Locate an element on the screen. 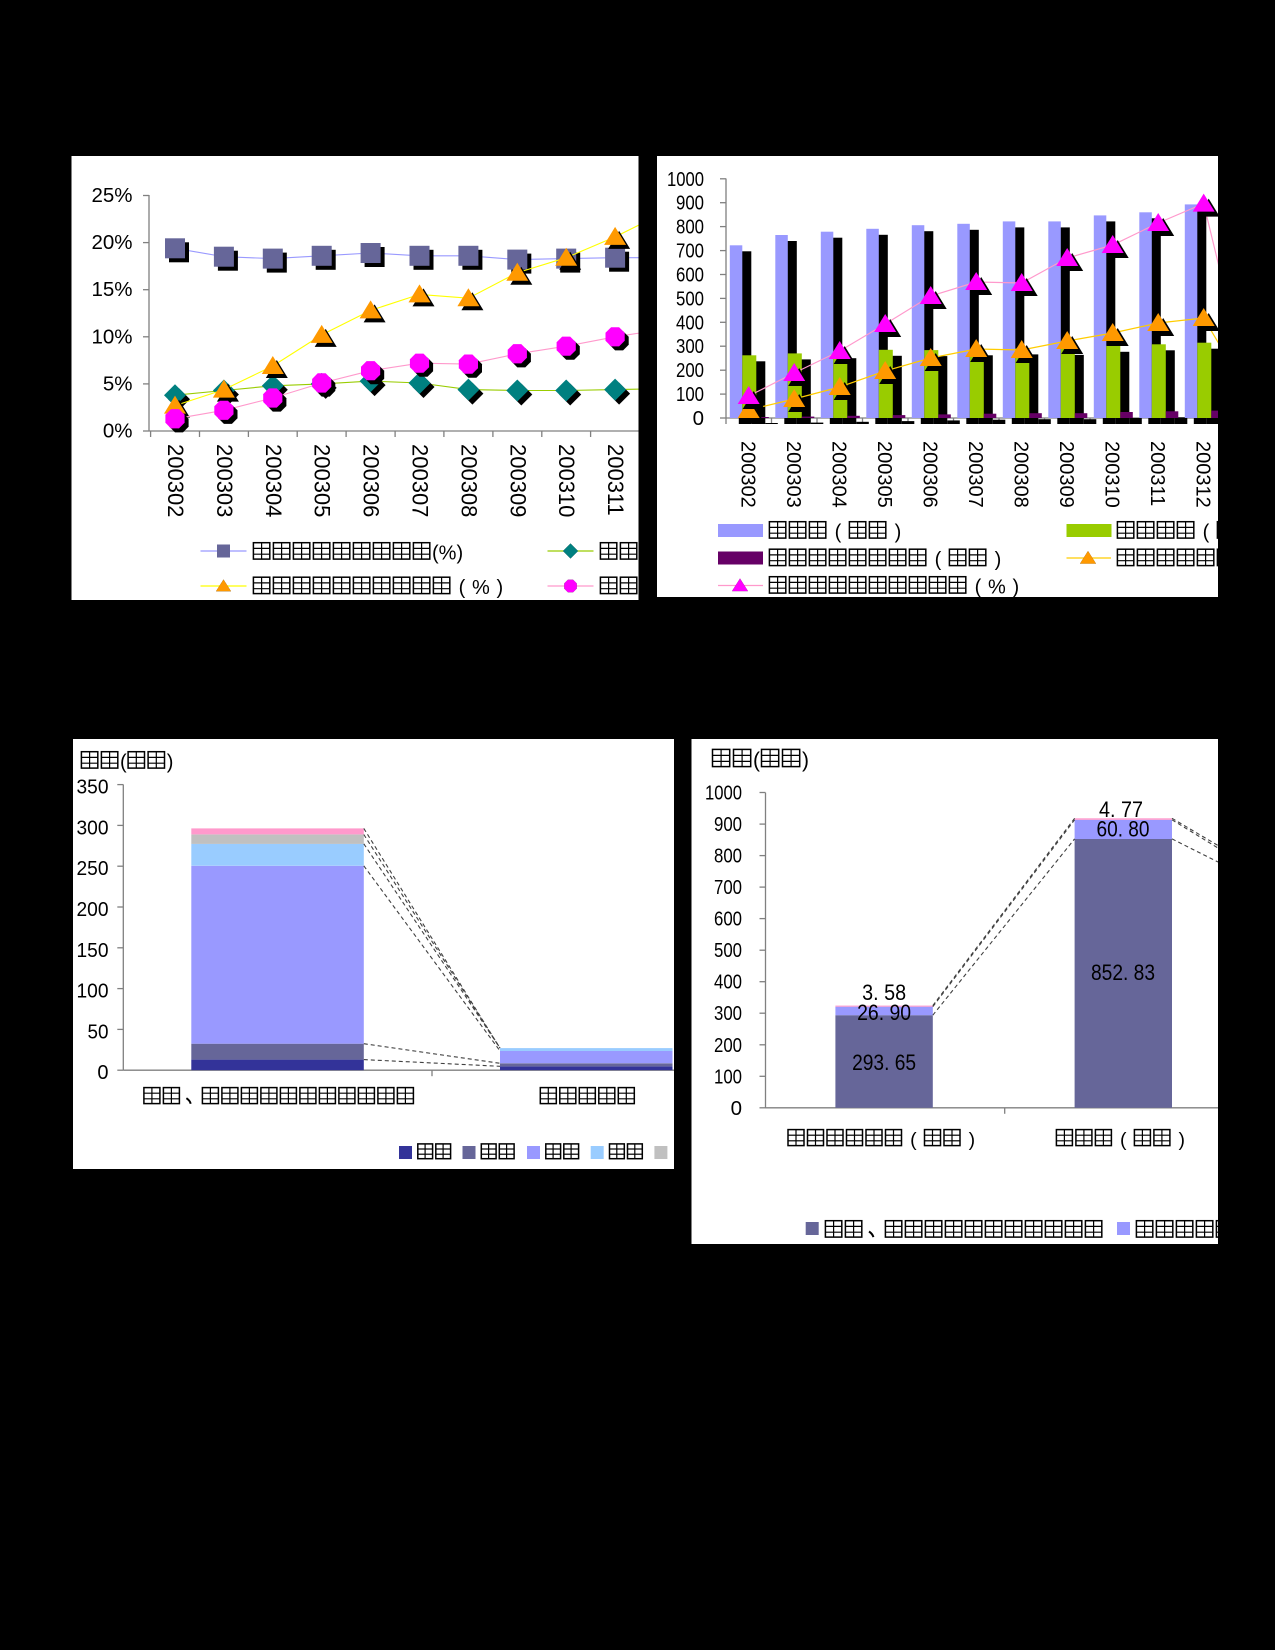  svg-text: 50 is located at coordinates (98, 1032).